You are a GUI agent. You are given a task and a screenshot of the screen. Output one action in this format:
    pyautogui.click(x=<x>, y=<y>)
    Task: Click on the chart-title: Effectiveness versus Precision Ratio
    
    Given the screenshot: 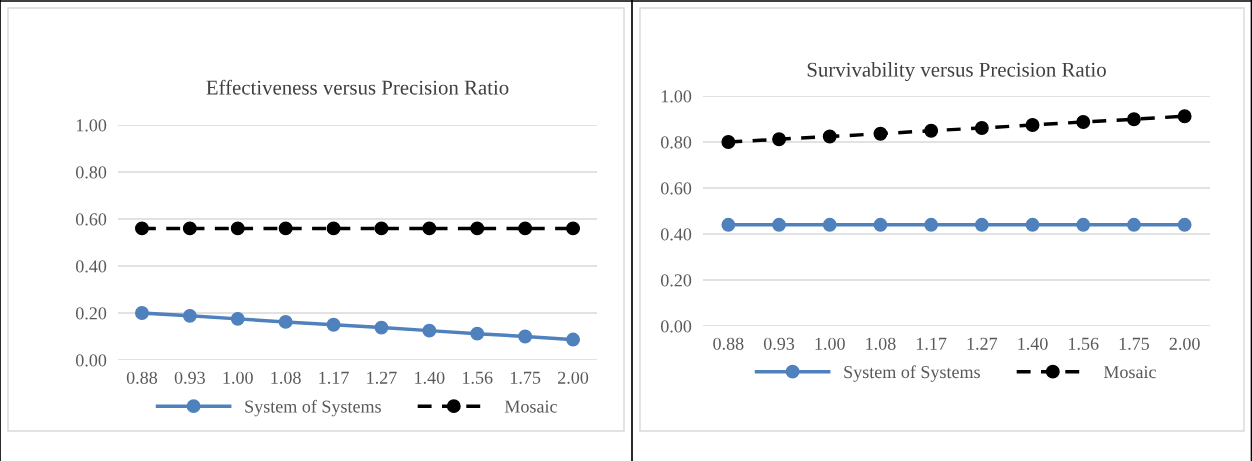 What is the action you would take?
    pyautogui.click(x=357, y=87)
    